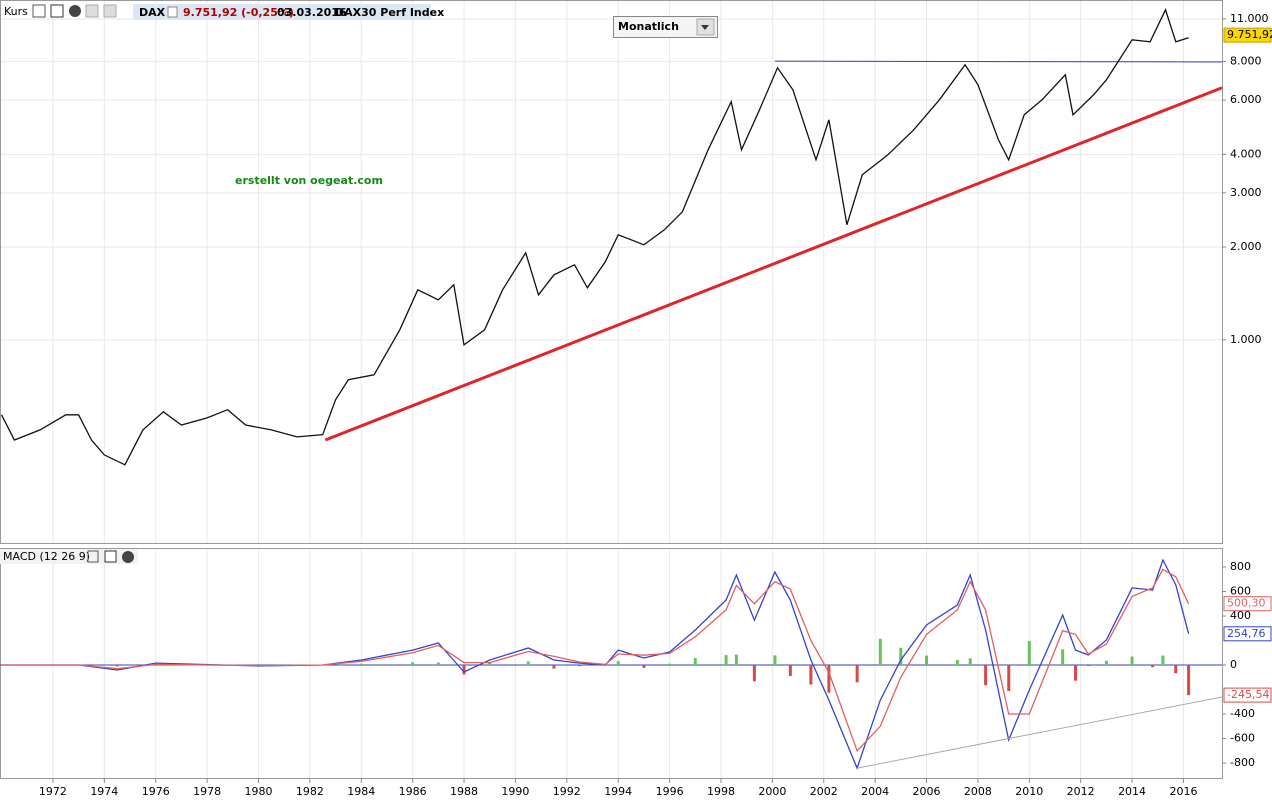 This screenshot has height=801, width=1272. I want to click on value-marker-label: -245,54, so click(1248, 694).